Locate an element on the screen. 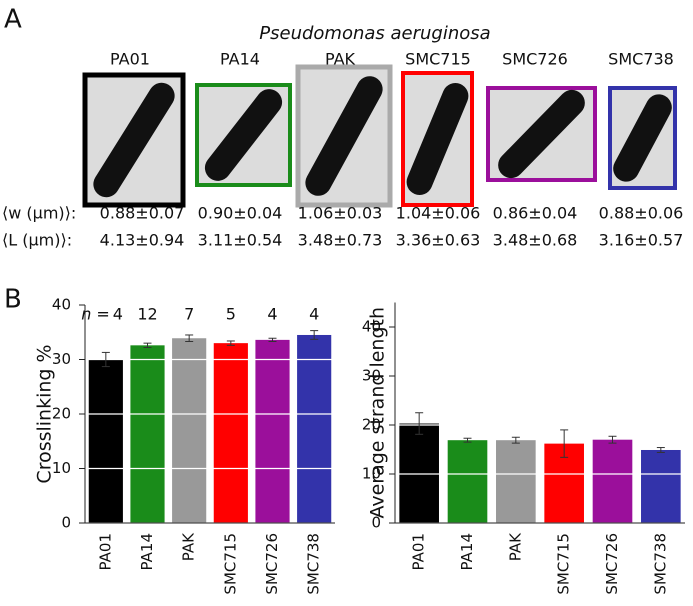 The width and height of the screenshot is (693, 606). panel-label: B is located at coordinates (13, 300).